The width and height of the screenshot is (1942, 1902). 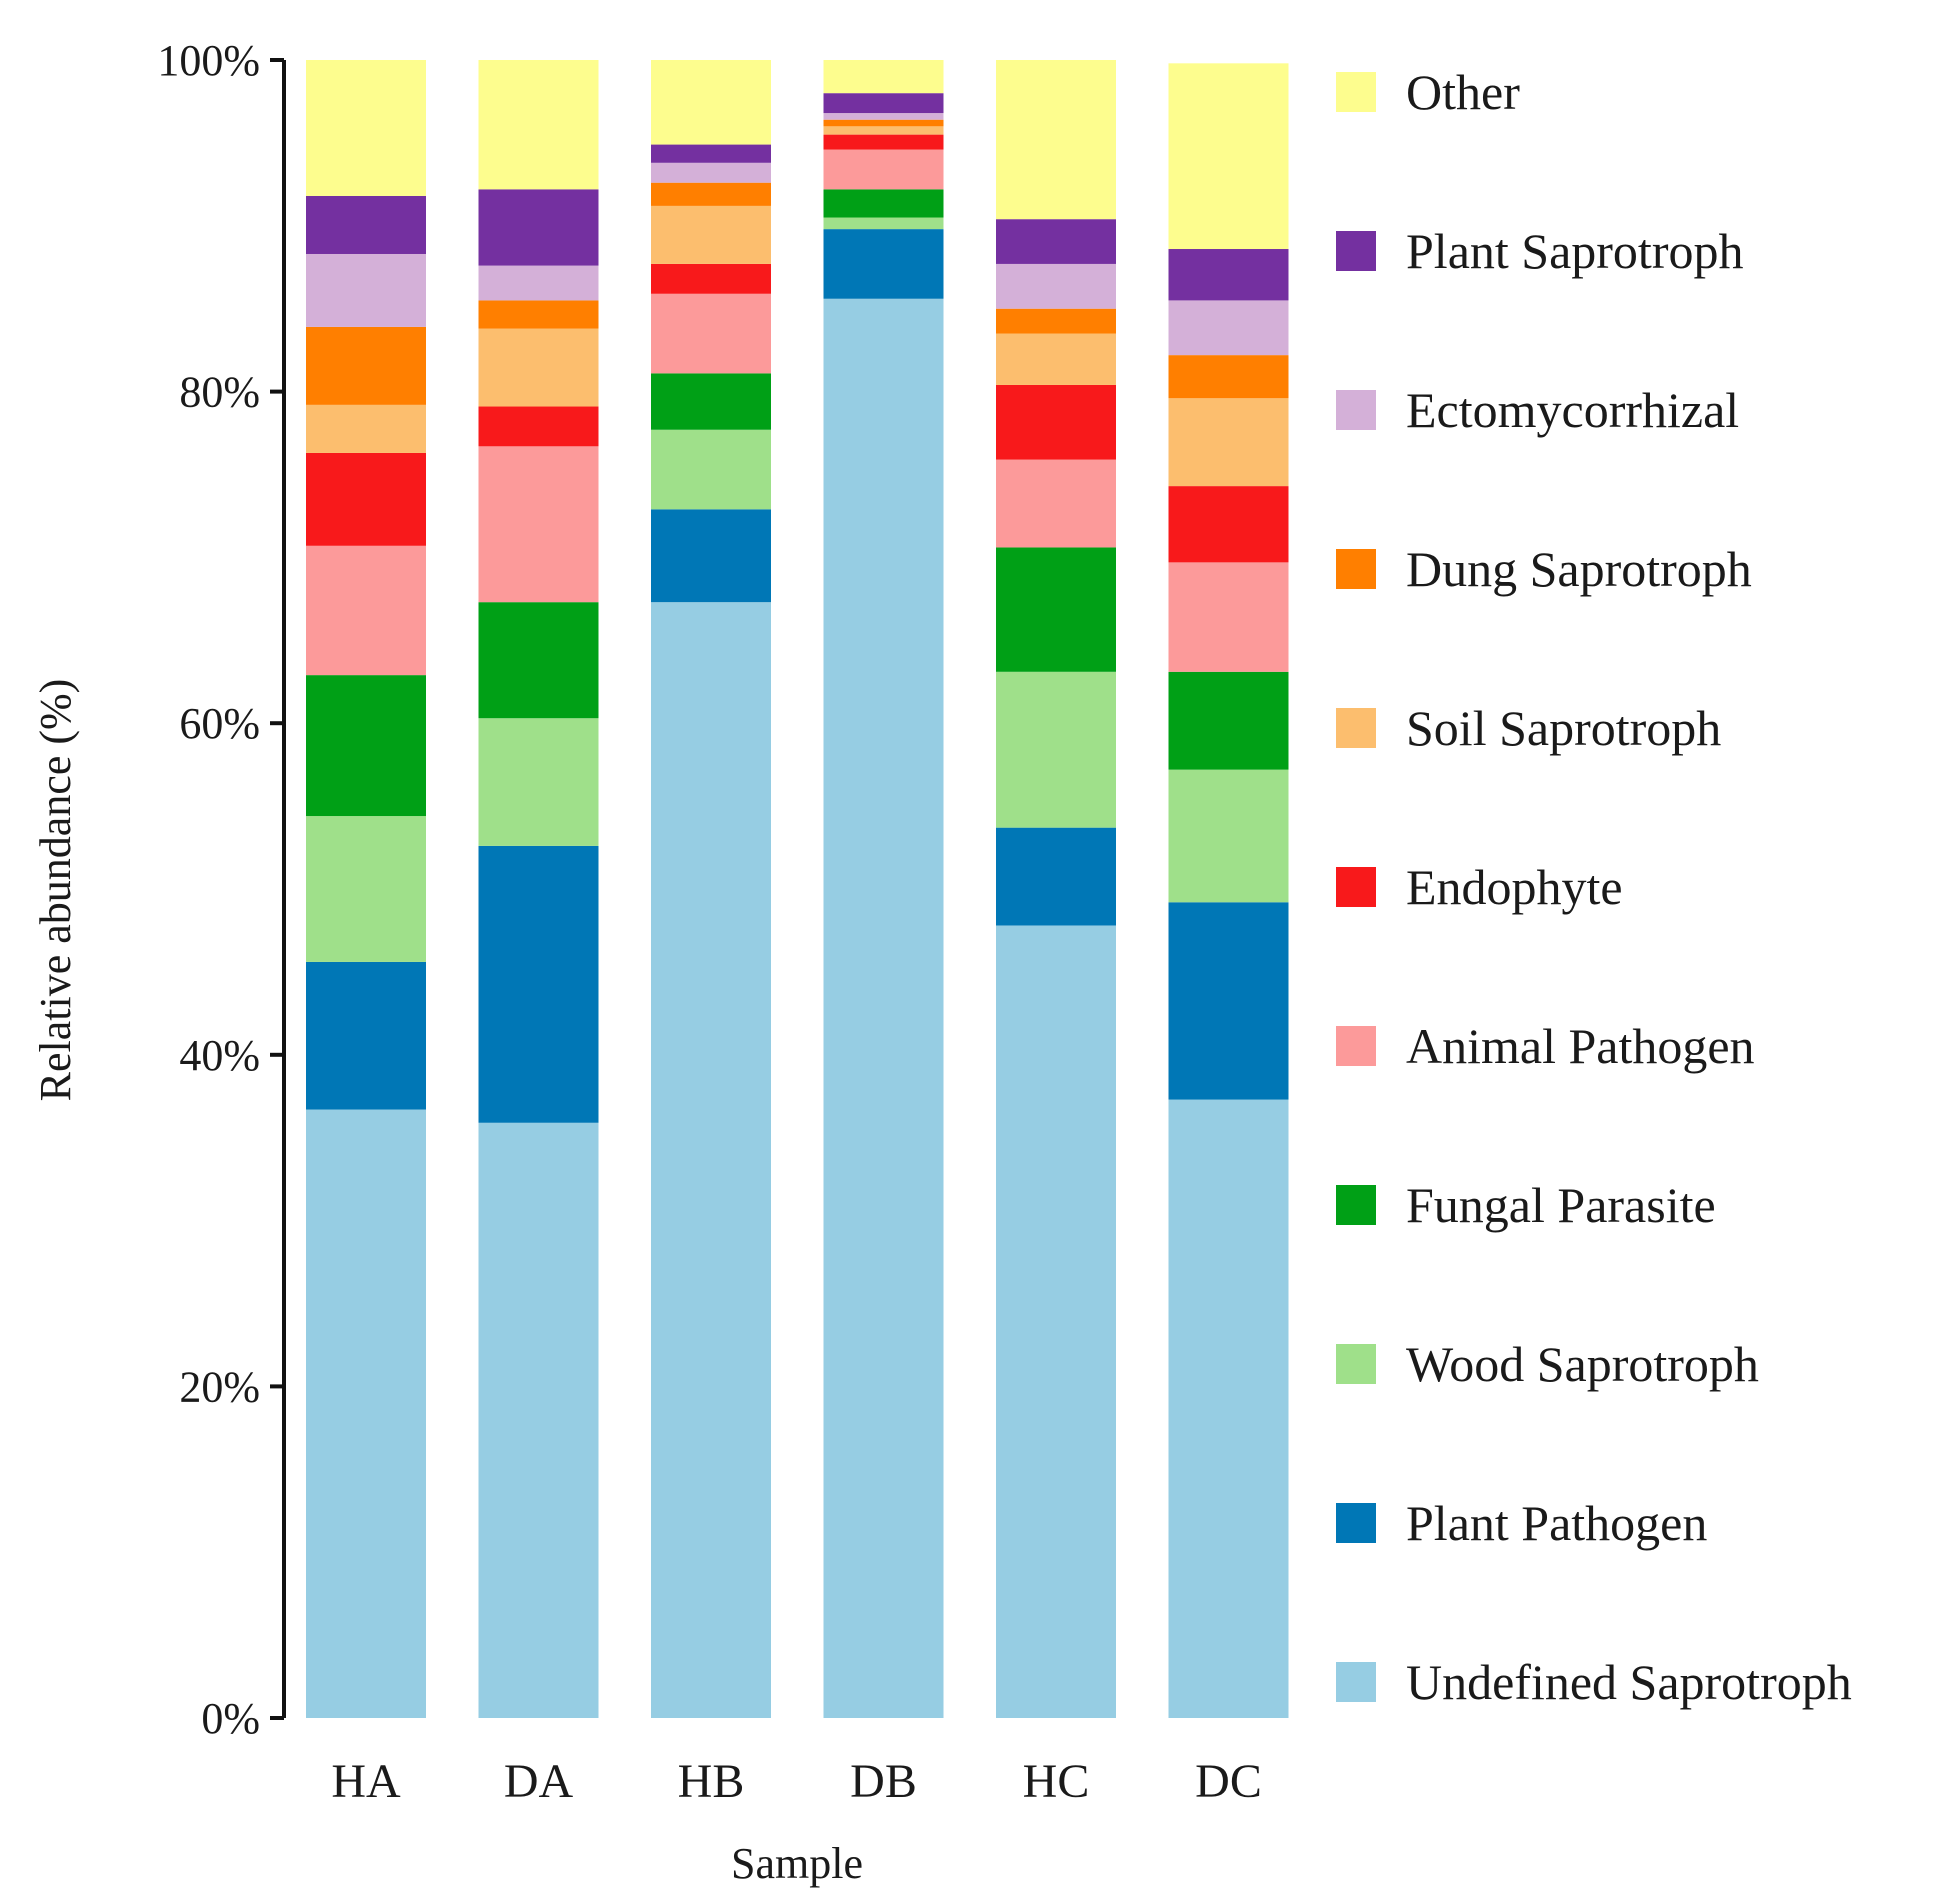 I want to click on legend-item: Endophyte, so click(x=1479, y=887).